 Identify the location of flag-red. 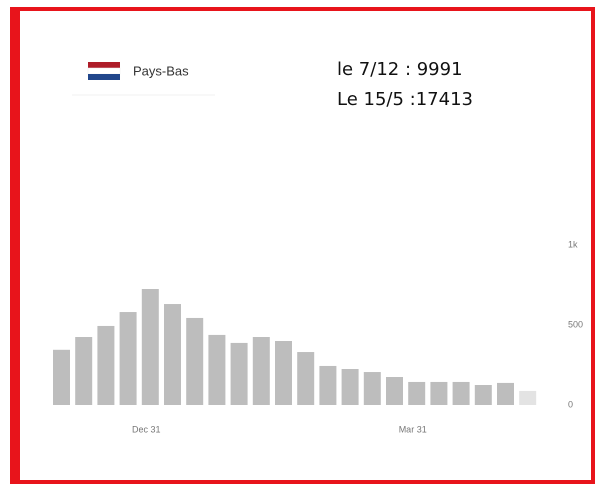
(104, 65).